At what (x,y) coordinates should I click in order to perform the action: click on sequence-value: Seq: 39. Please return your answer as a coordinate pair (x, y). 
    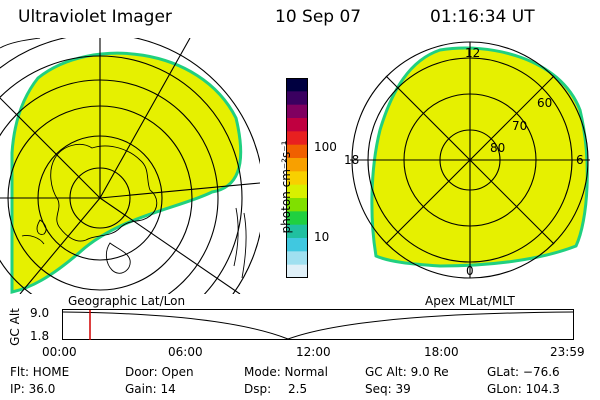
    Looking at the image, I should click on (388, 389).